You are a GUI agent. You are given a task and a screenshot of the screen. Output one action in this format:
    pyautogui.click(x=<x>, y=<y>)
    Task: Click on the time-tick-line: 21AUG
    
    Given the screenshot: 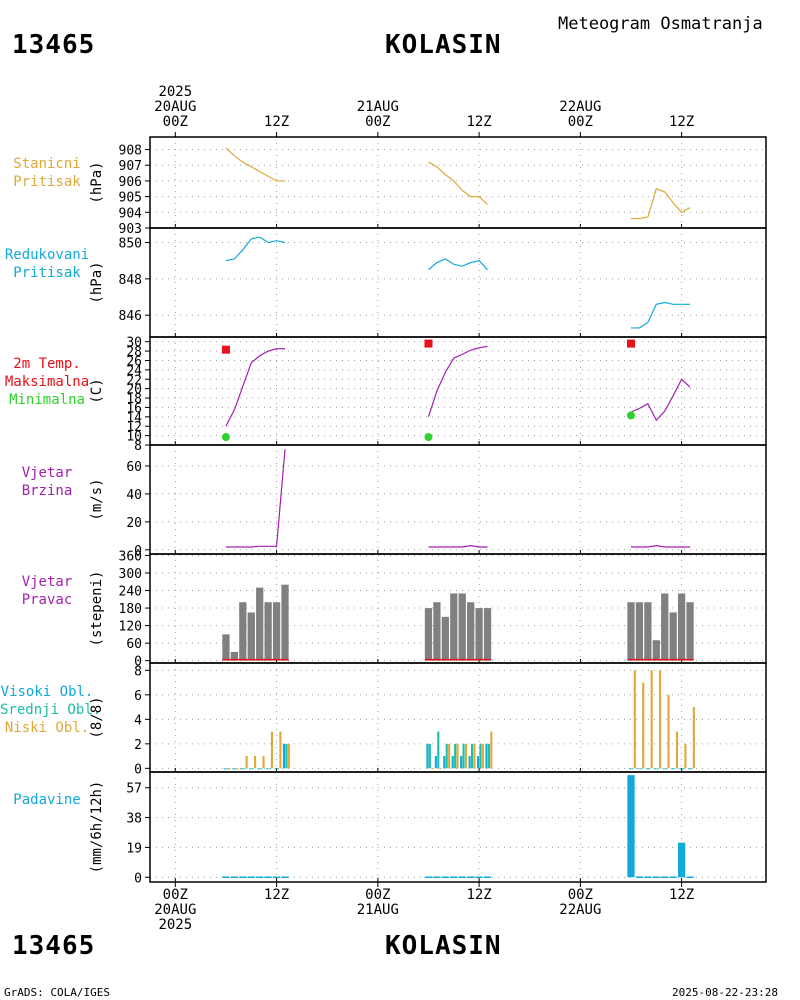 What is the action you would take?
    pyautogui.click(x=377, y=910)
    